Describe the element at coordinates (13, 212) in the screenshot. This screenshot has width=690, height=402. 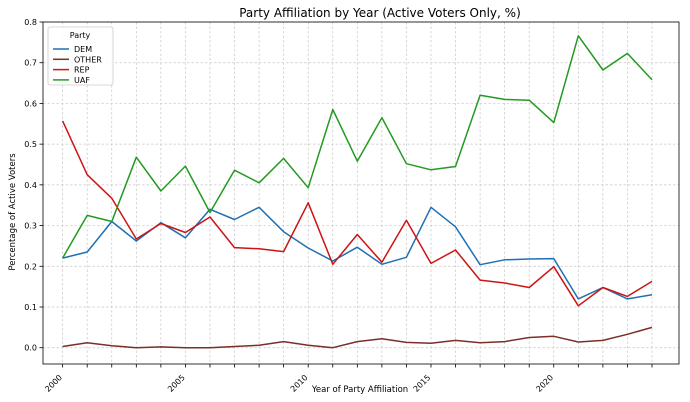
I see `y-axis-label: Percentage of Active Voters` at that location.